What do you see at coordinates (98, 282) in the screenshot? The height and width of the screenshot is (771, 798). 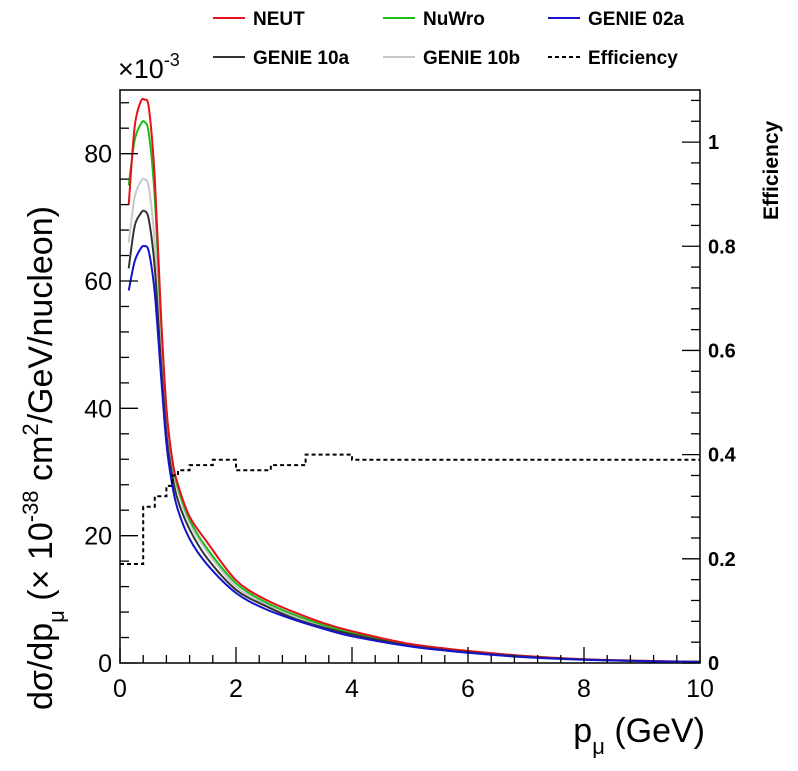 I see `y-tick-label: 60` at bounding box center [98, 282].